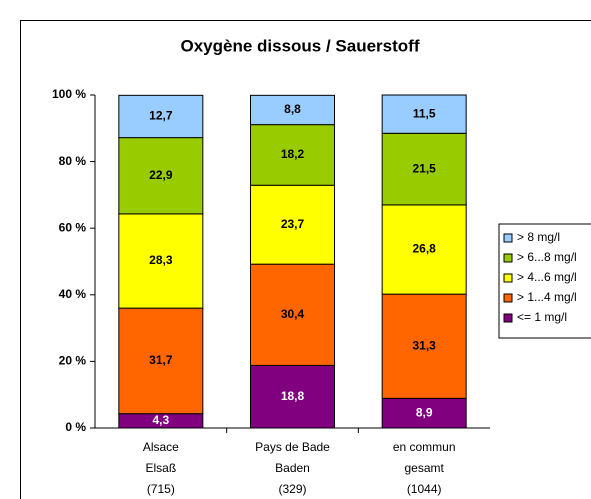 This screenshot has height=499, width=591. What do you see at coordinates (160, 420) in the screenshot?
I see `value-label: 4,3` at bounding box center [160, 420].